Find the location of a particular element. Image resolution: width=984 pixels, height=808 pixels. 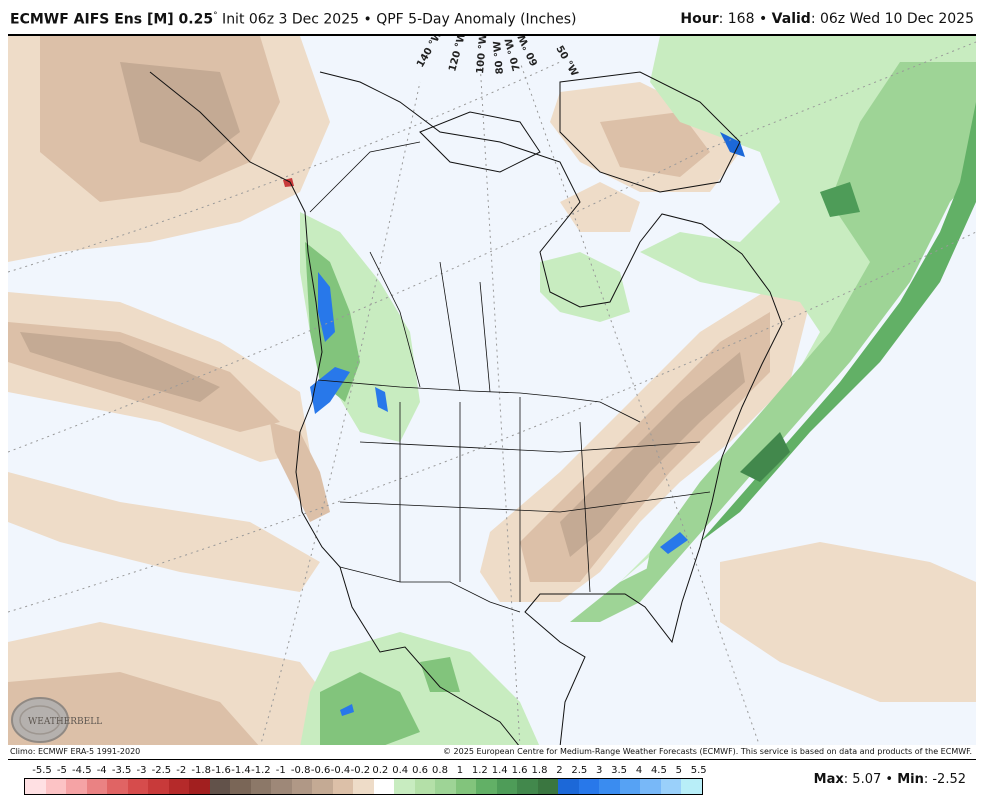

colorbar-label: 1 is located at coordinates (460, 770).